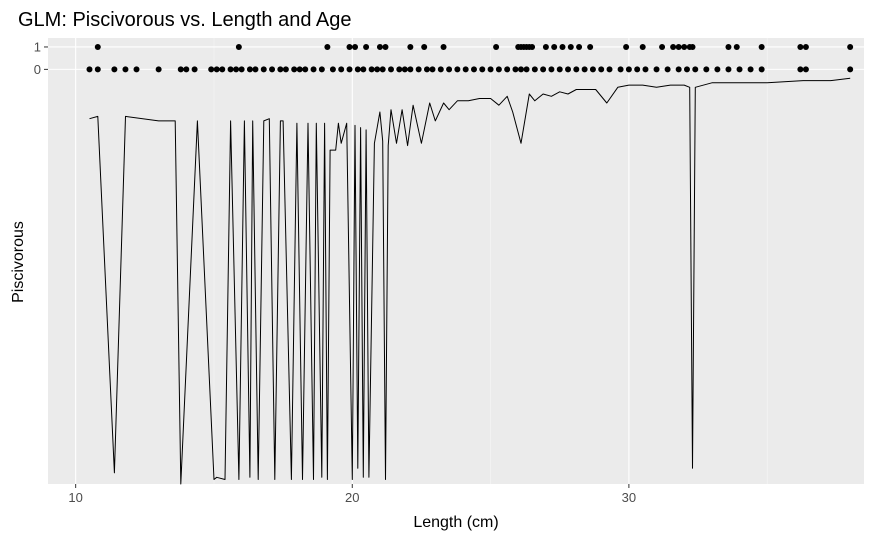 The height and width of the screenshot is (540, 875). I want to click on x-axis: 10 20 30, so click(352, 494).